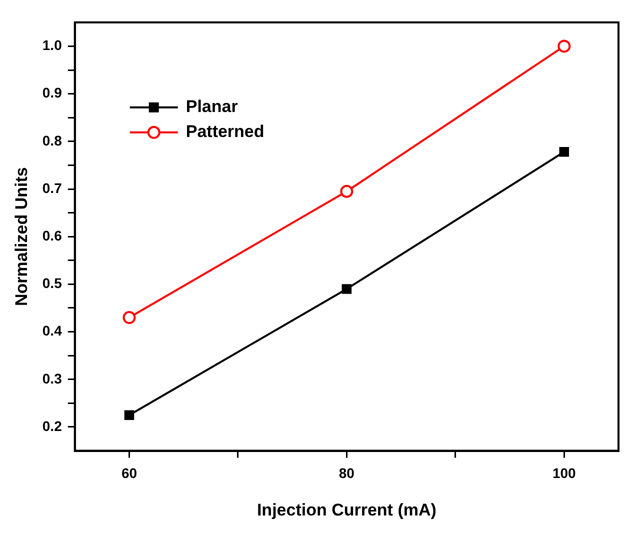 The height and width of the screenshot is (533, 634). What do you see at coordinates (52, 426) in the screenshot?
I see `y-tick-label: 0.2` at bounding box center [52, 426].